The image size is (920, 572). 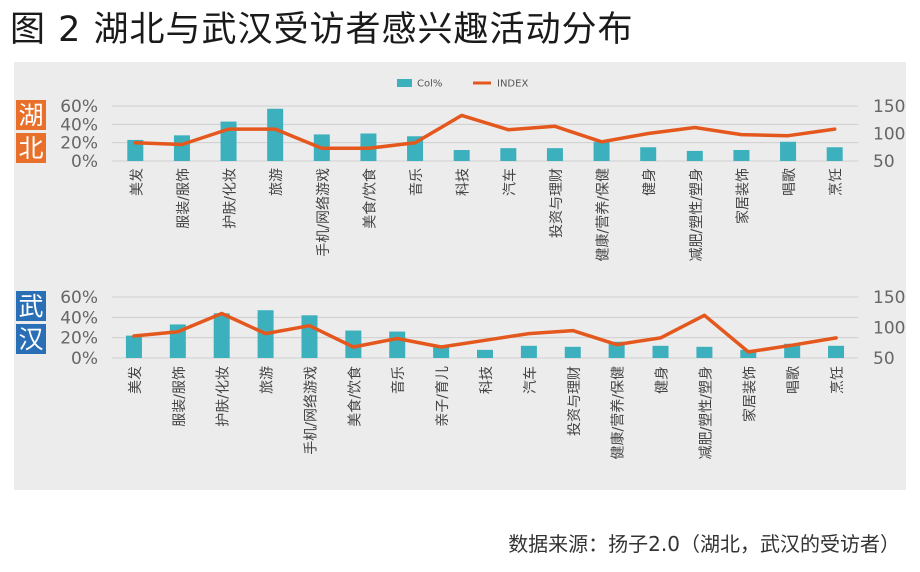 I want to click on hubei-y2-tick-label: 150, so click(x=889, y=107).